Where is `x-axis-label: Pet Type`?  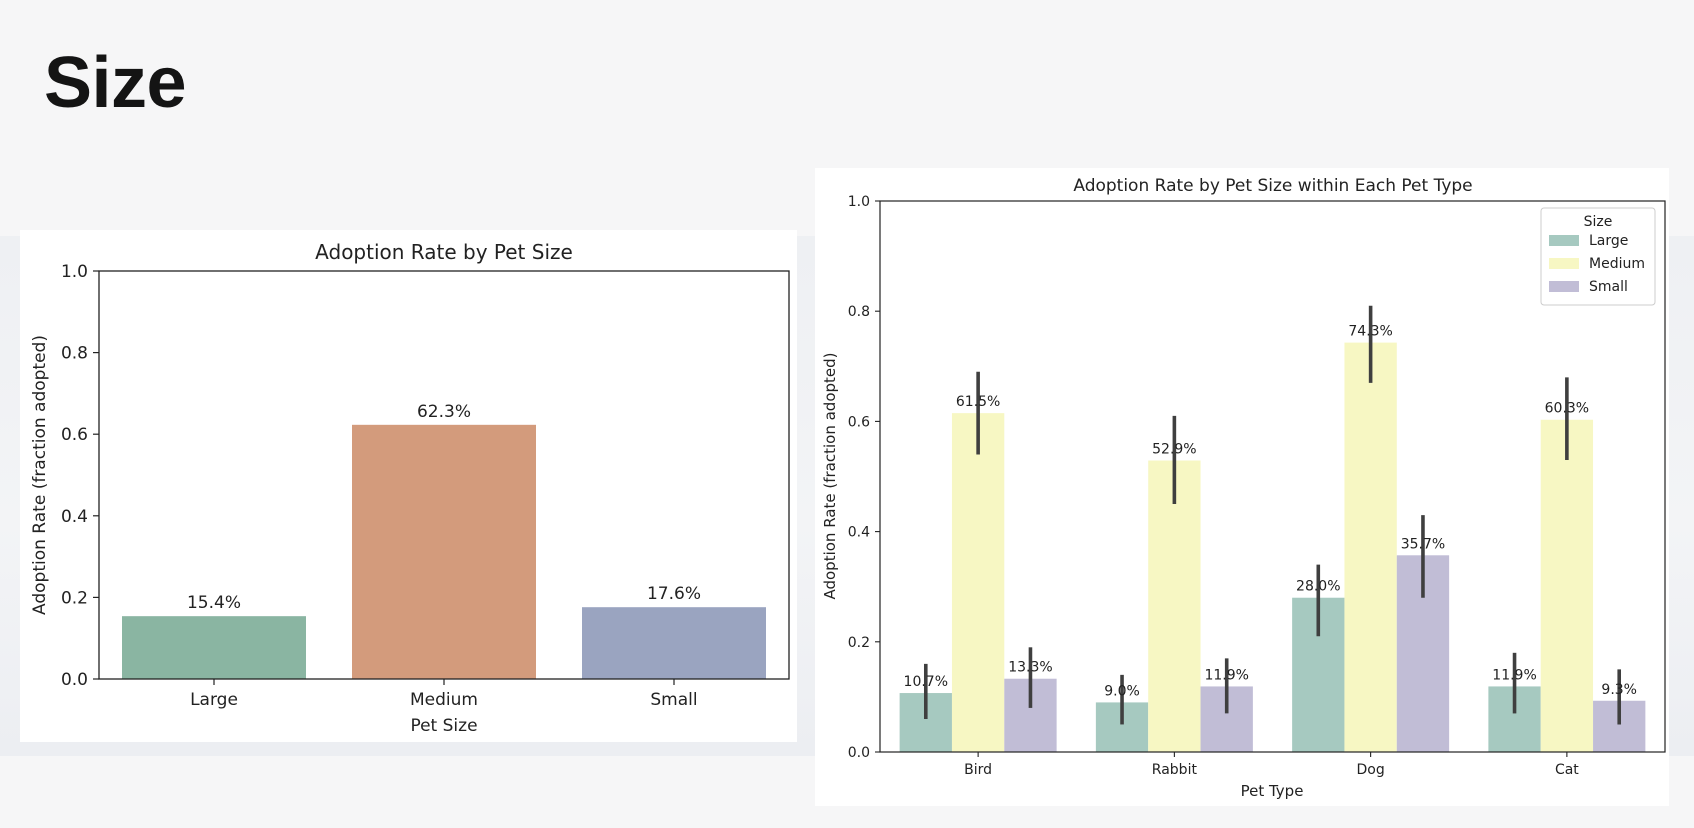 x-axis-label: Pet Type is located at coordinates (1272, 791).